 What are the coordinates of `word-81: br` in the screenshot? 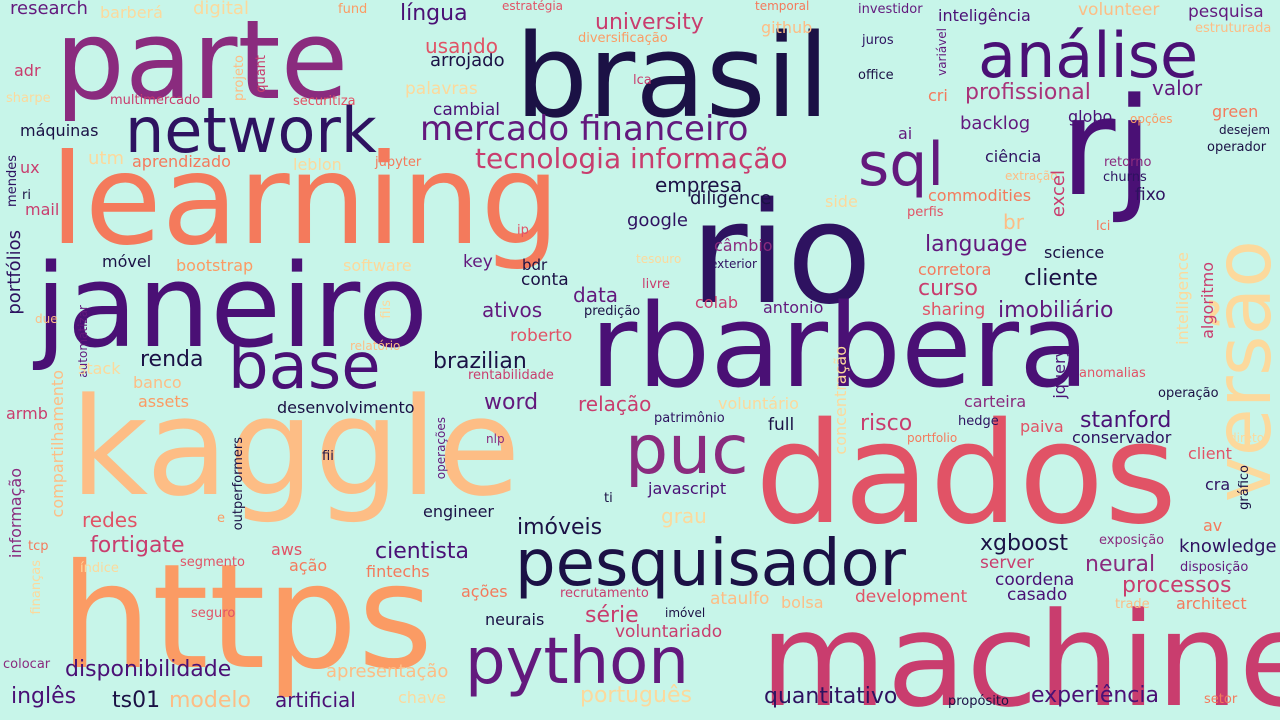 It's located at (1013, 222).